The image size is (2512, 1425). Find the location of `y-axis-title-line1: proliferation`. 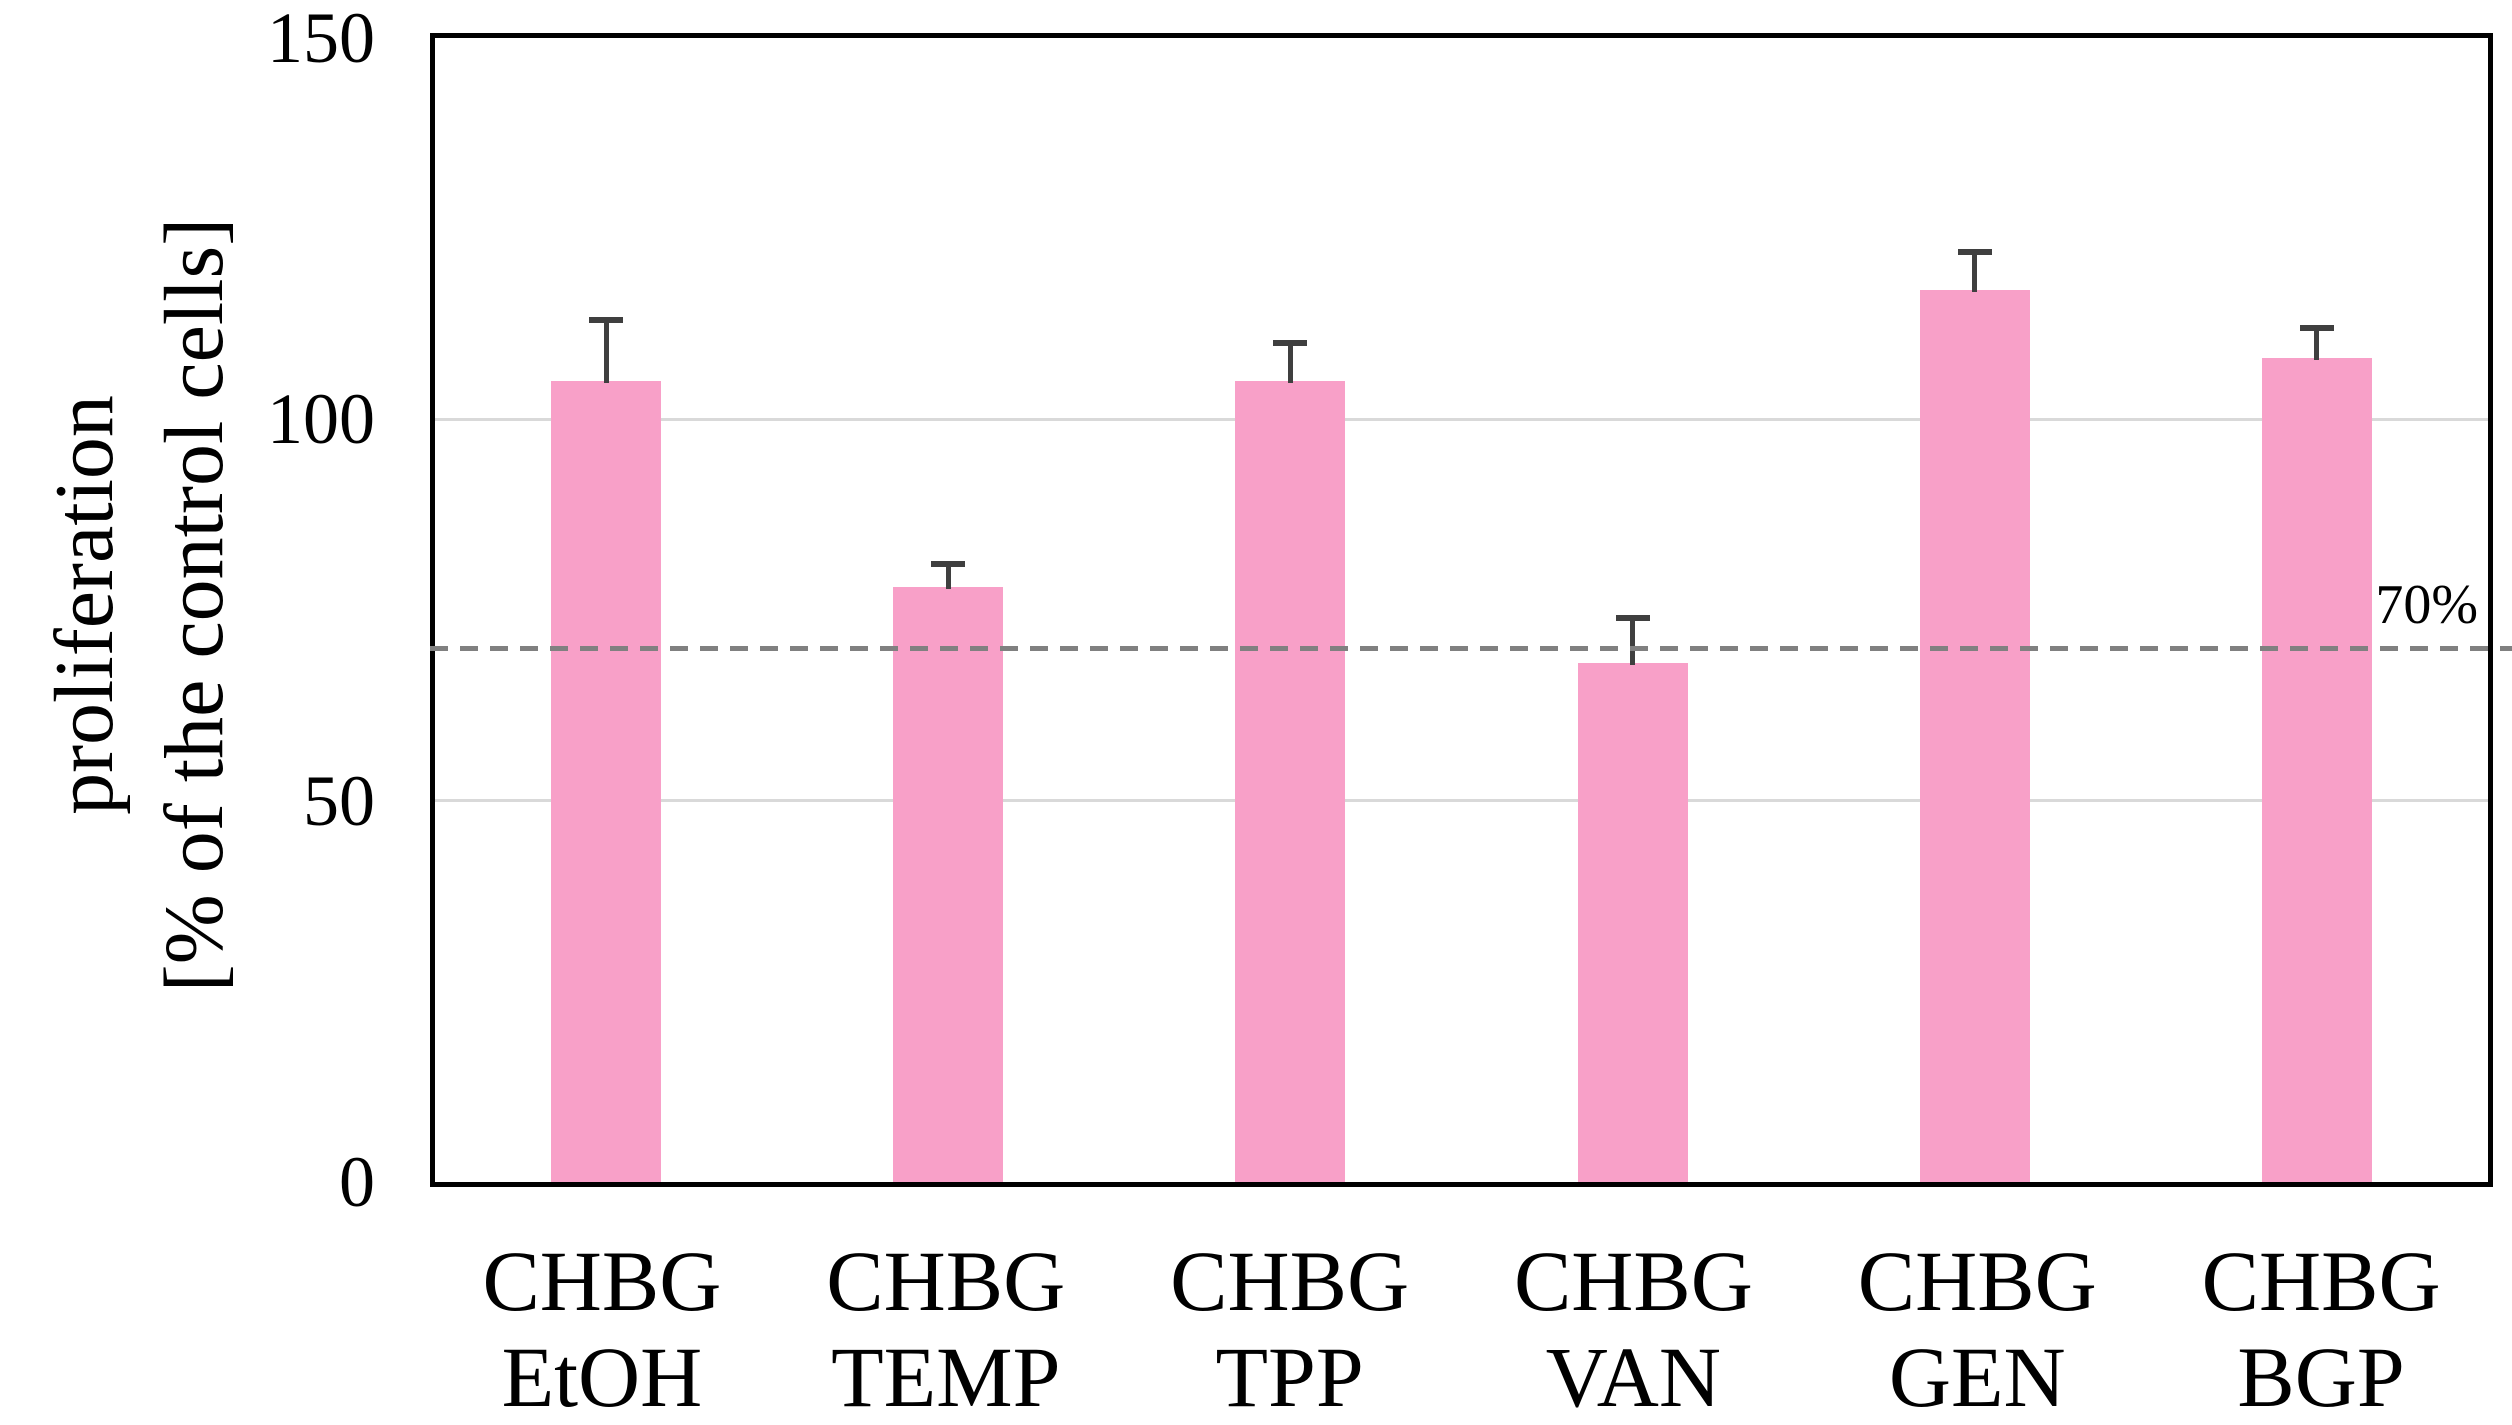

y-axis-title-line1: proliferation is located at coordinates (84, 605).